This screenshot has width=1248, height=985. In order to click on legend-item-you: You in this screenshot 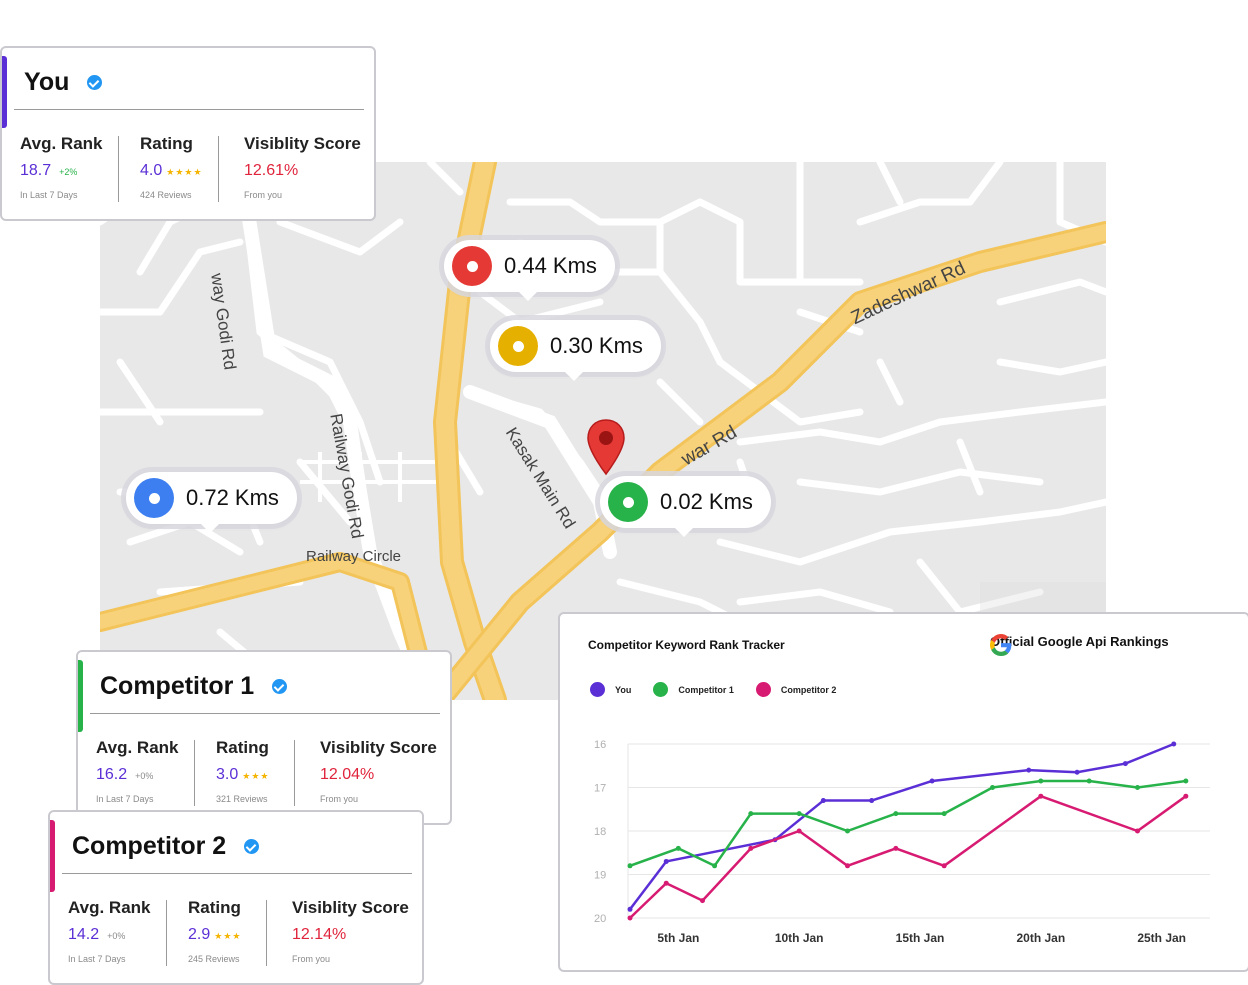, I will do `click(610, 689)`.